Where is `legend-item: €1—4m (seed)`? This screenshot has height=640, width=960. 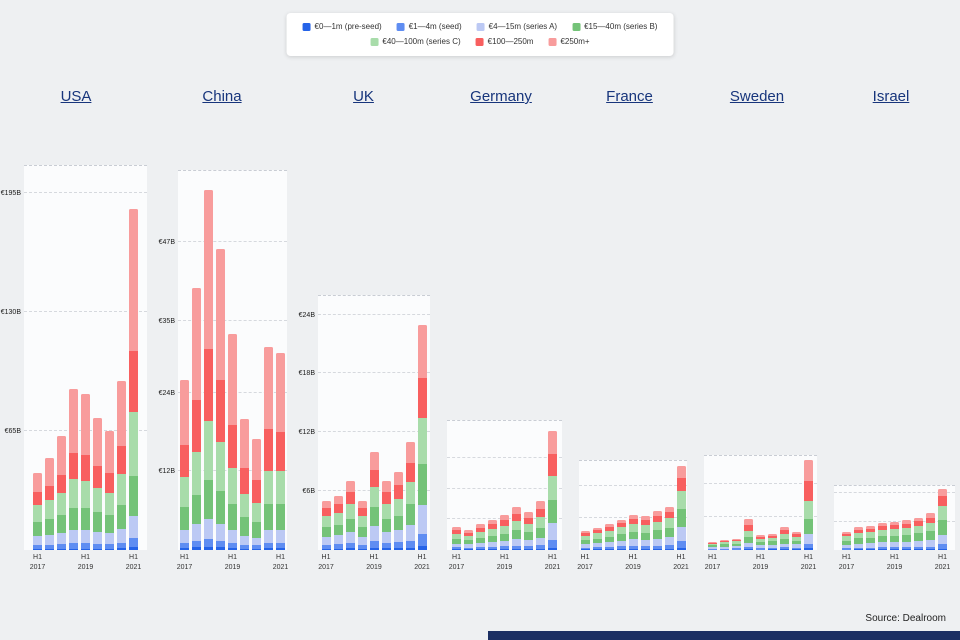
legend-item: €1—4m (seed) is located at coordinates (429, 26).